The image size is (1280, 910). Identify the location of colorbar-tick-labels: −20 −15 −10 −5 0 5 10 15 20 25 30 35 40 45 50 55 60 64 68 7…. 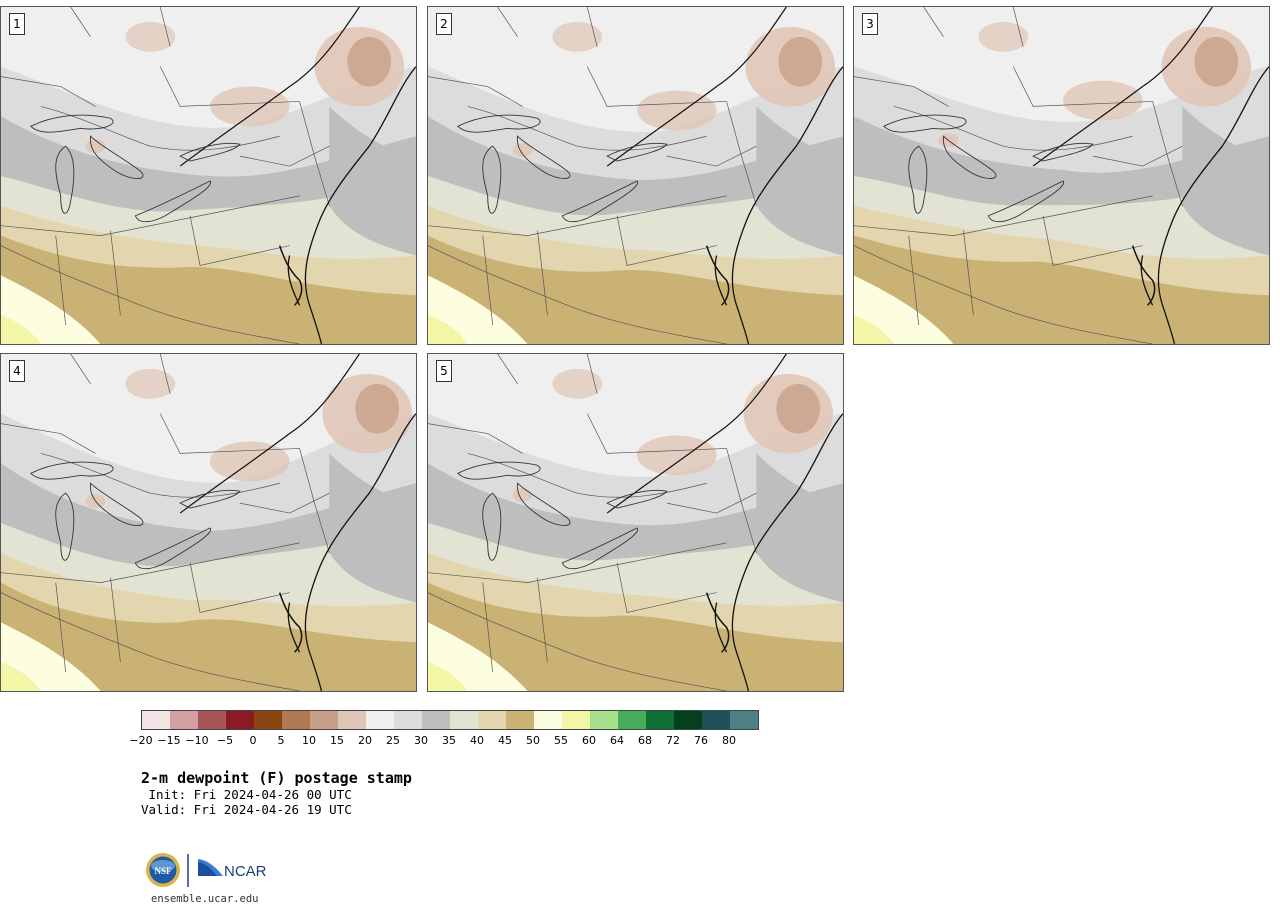
(445, 742).